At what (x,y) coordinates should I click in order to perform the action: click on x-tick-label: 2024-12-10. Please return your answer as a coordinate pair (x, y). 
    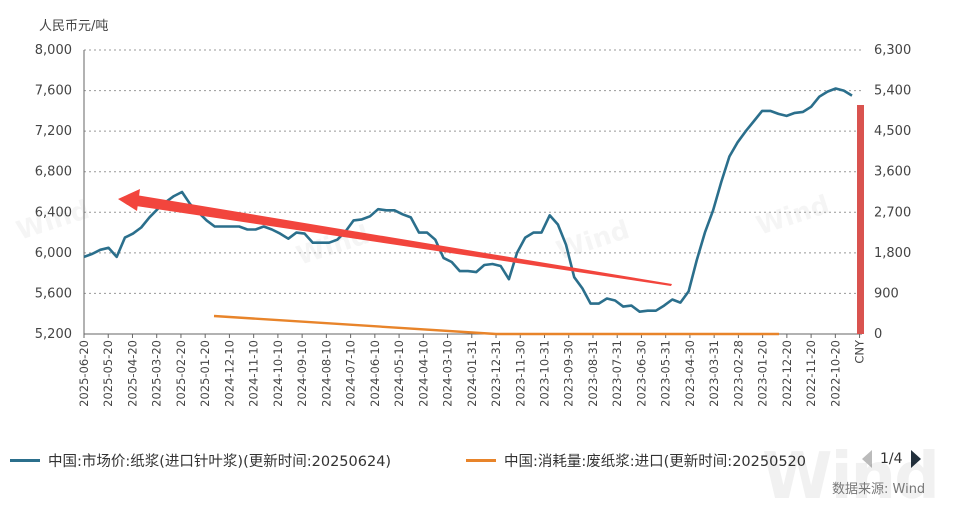
    Looking at the image, I should click on (229, 373).